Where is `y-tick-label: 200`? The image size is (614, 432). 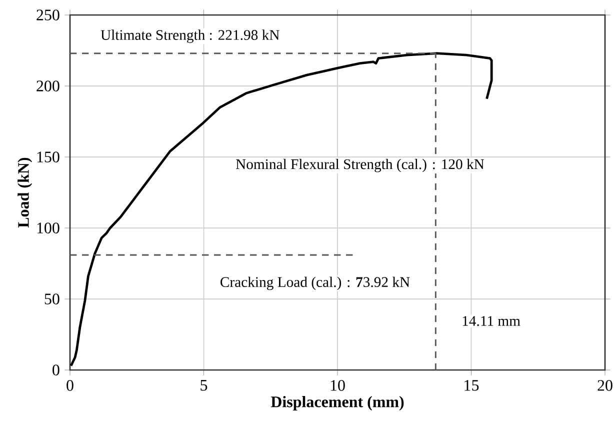 y-tick-label: 200 is located at coordinates (48, 86).